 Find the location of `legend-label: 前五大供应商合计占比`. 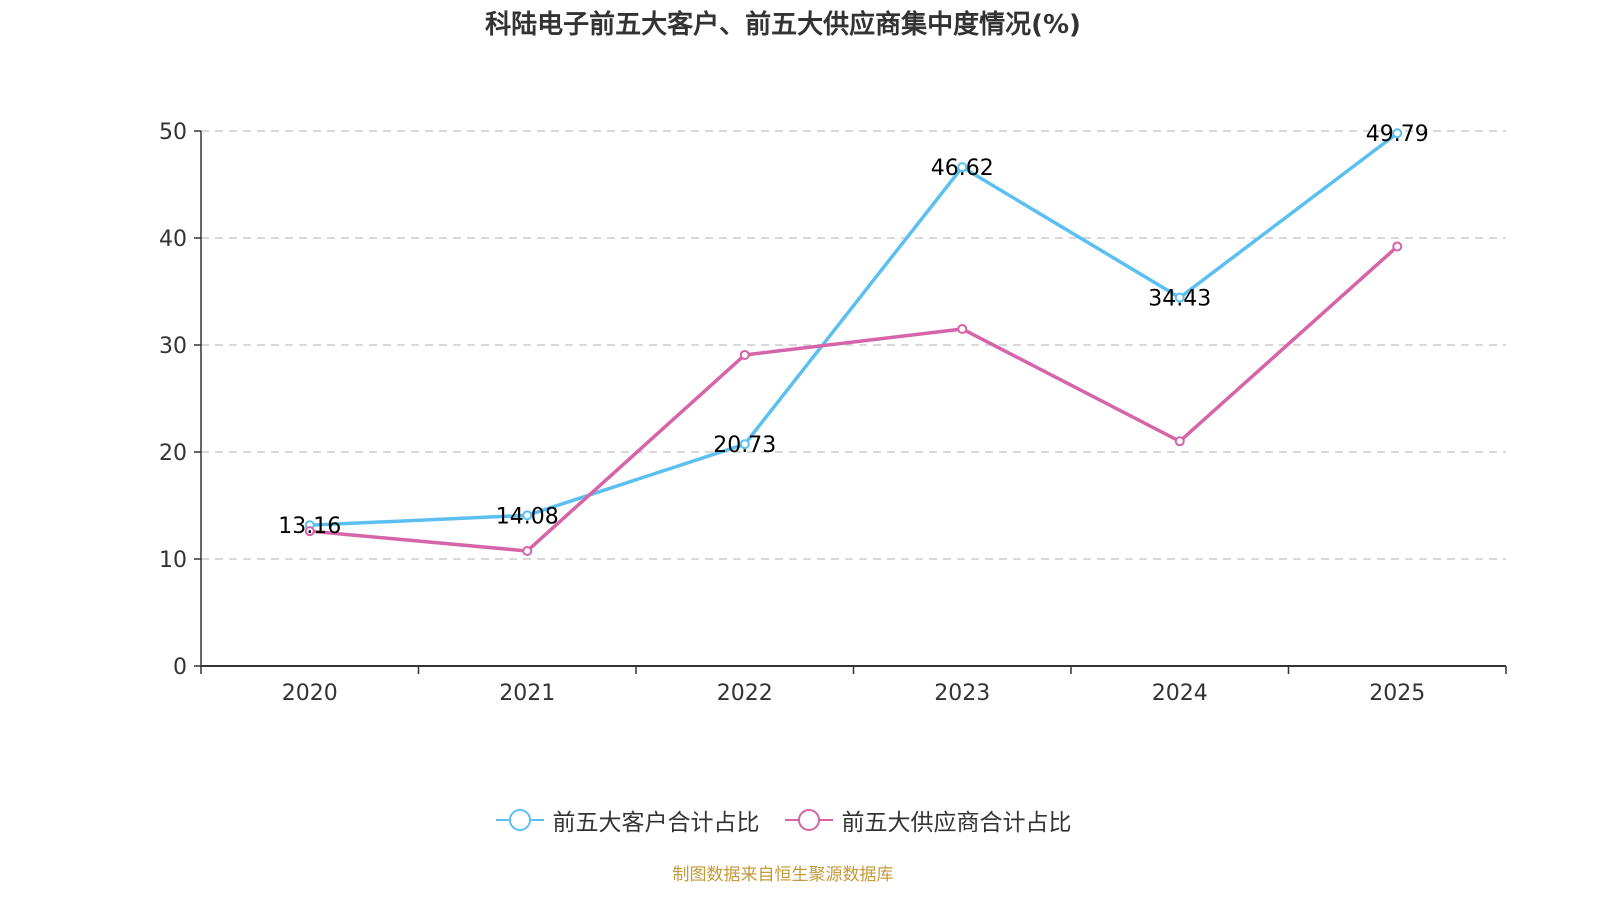

legend-label: 前五大供应商合计占比 is located at coordinates (956, 823).